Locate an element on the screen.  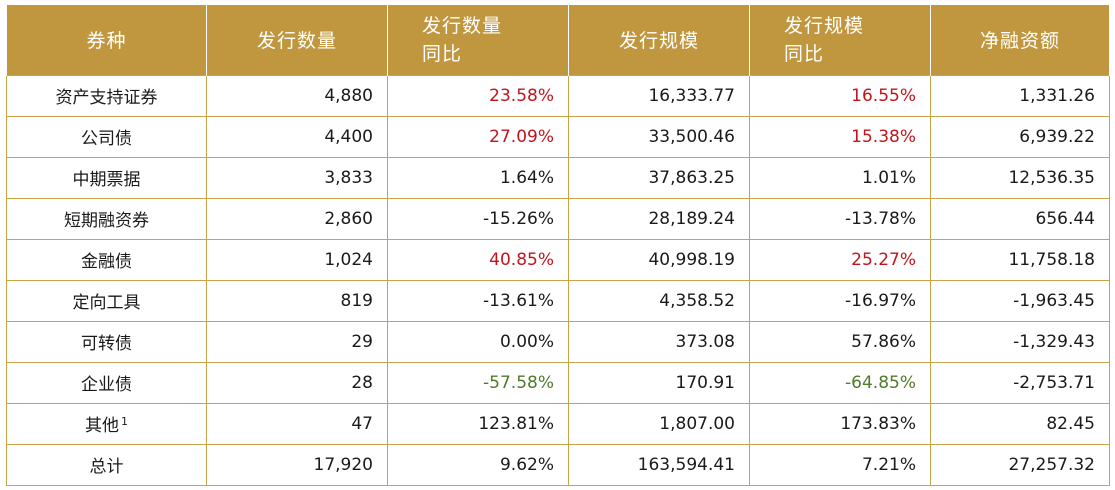
table-row: 总计 17,920 9.62% 163,594.41 7.21% 27,257.32 is located at coordinates (558, 464).